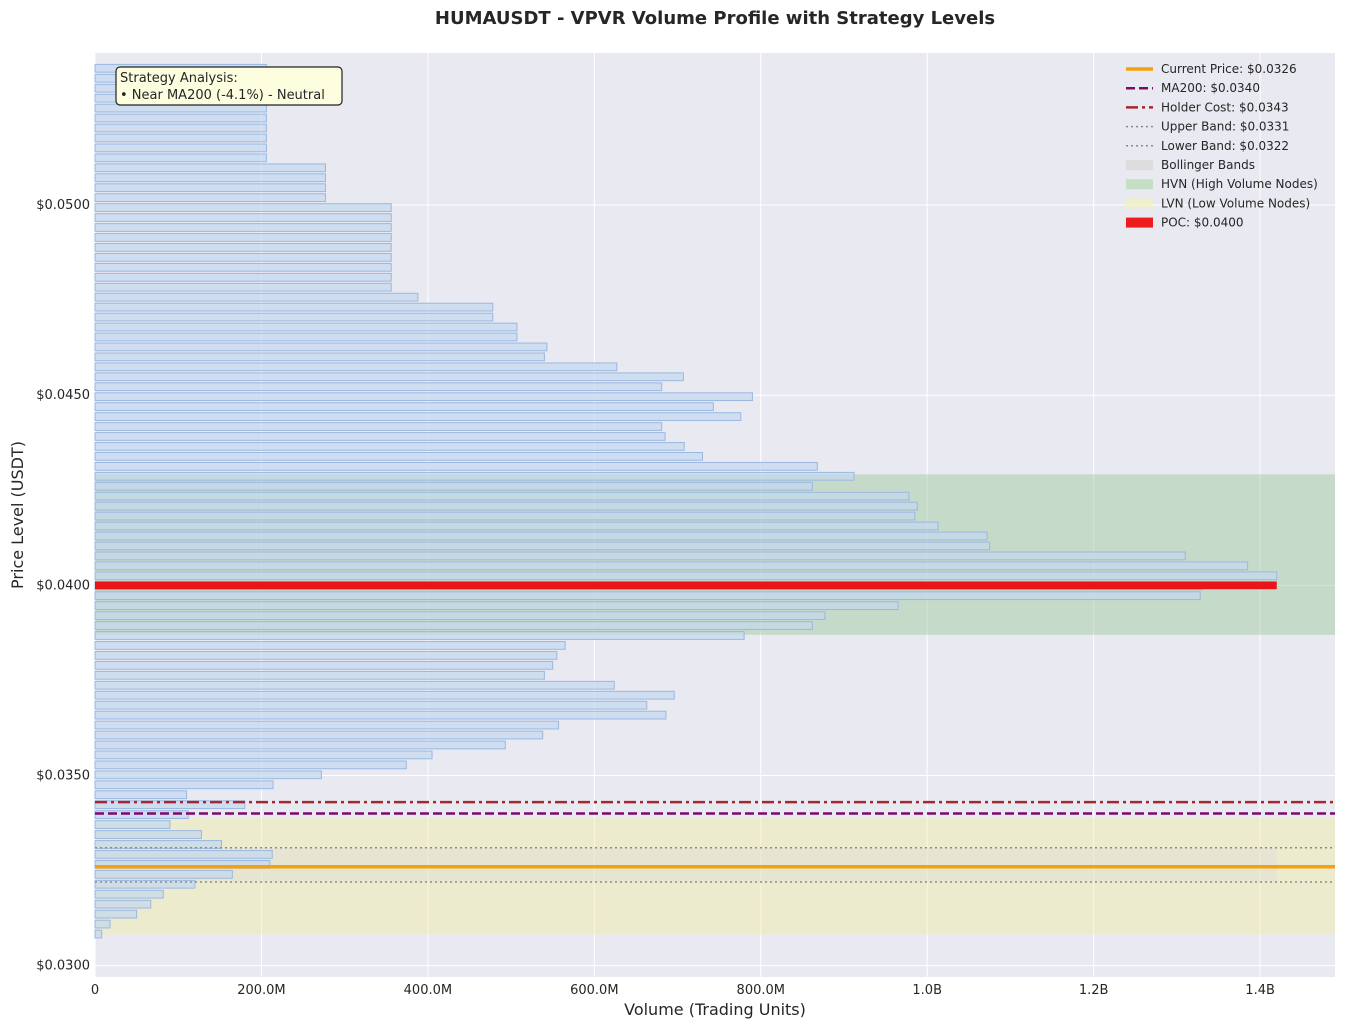 This screenshot has width=1345, height=1029. Describe the element at coordinates (95, 990) in the screenshot. I see `x-tick-label: 0` at that location.